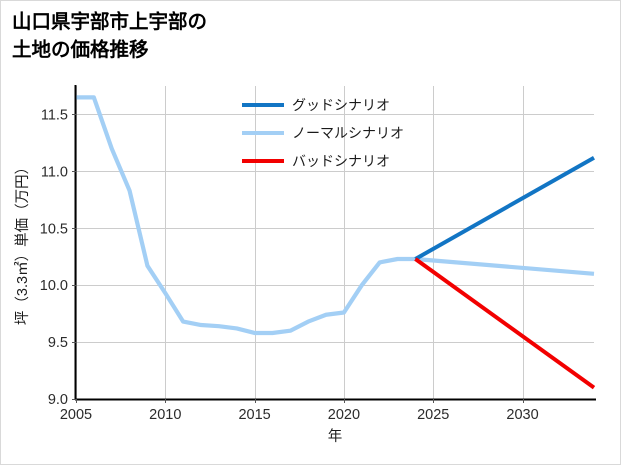 The width and height of the screenshot is (621, 465). What do you see at coordinates (504, 208) in the screenshot?
I see `series-line-good` at bounding box center [504, 208].